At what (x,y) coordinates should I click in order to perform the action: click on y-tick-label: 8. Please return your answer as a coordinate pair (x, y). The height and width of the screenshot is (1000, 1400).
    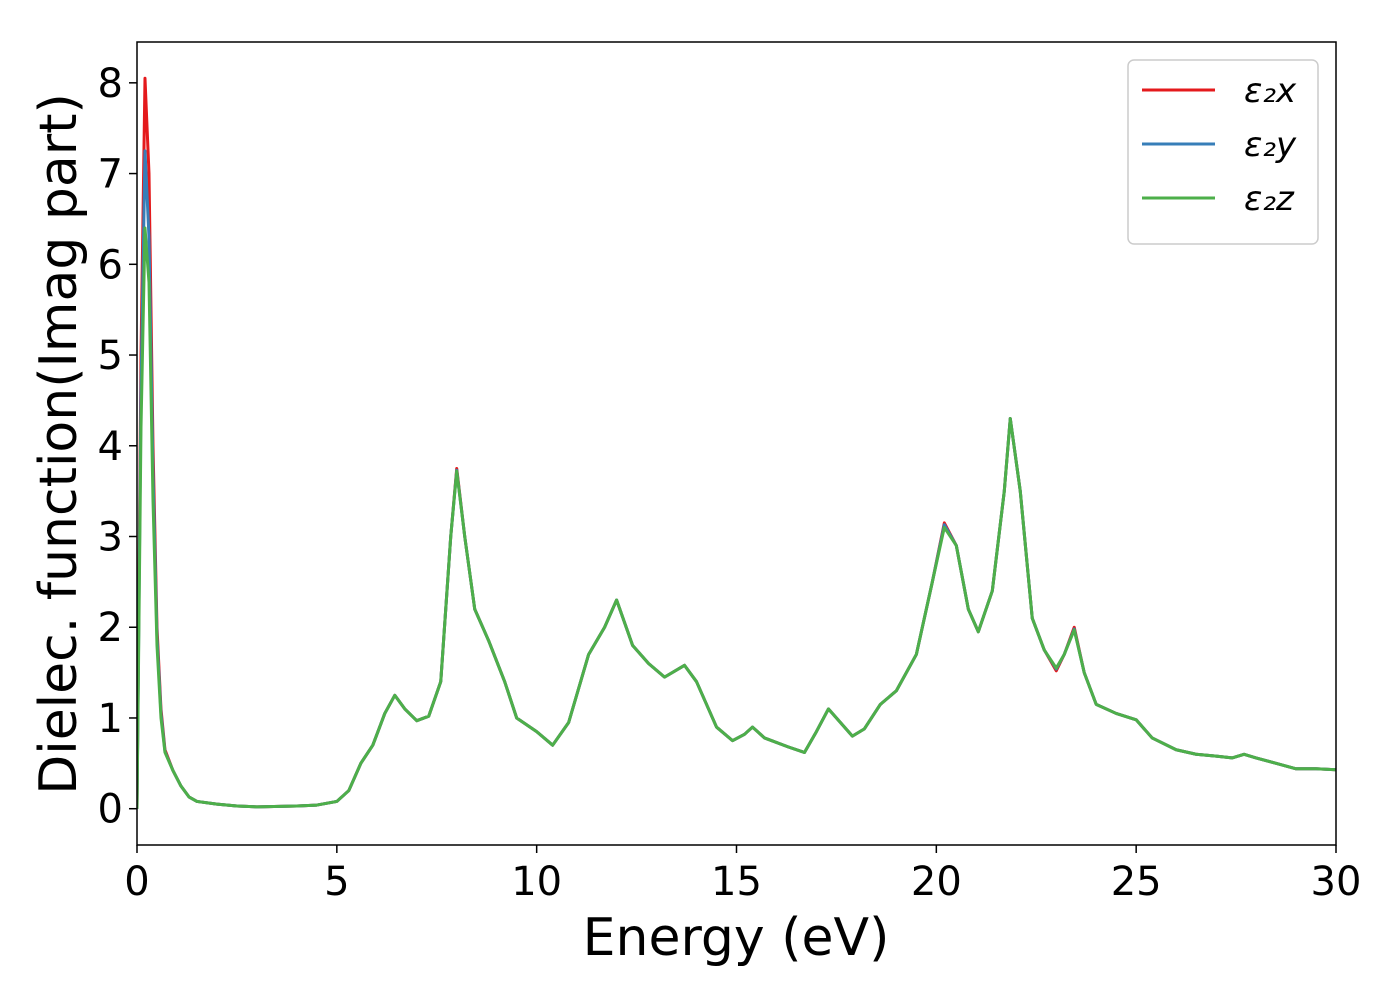
    Looking at the image, I should click on (110, 84).